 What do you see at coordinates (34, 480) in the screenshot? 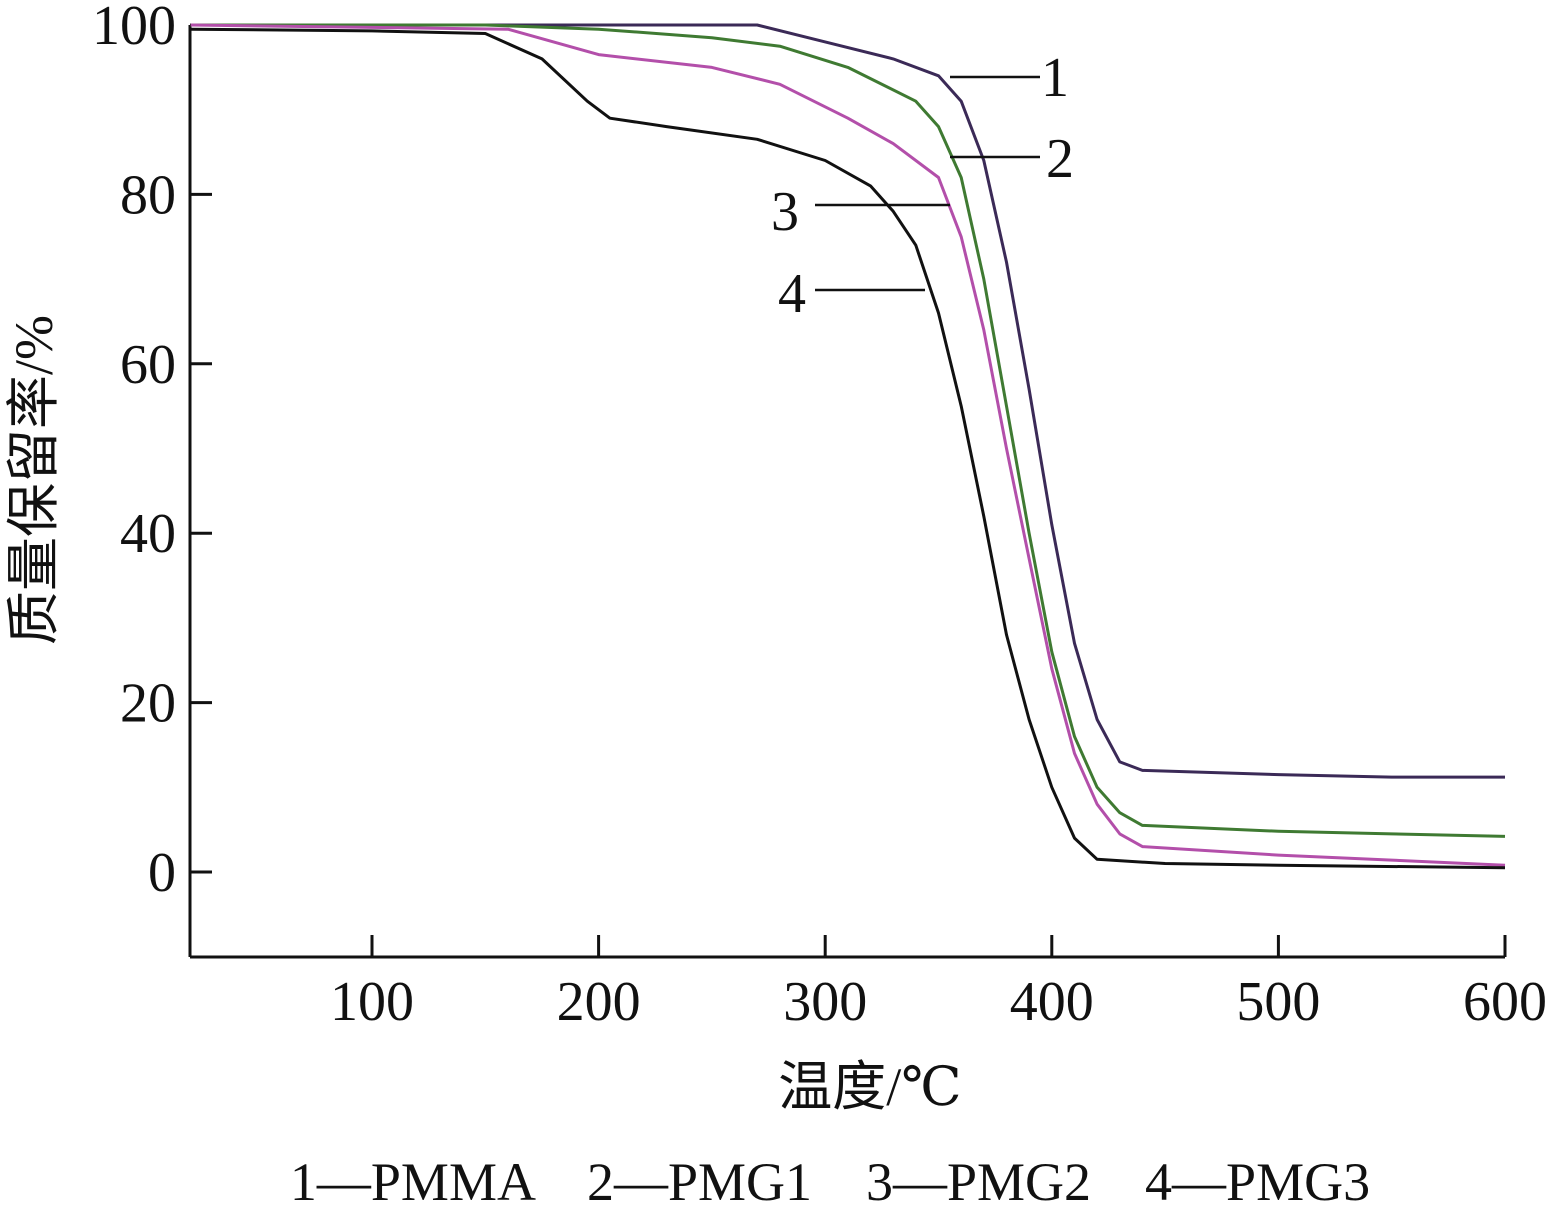
I see `y-axis-title: 质量保留率/%` at bounding box center [34, 480].